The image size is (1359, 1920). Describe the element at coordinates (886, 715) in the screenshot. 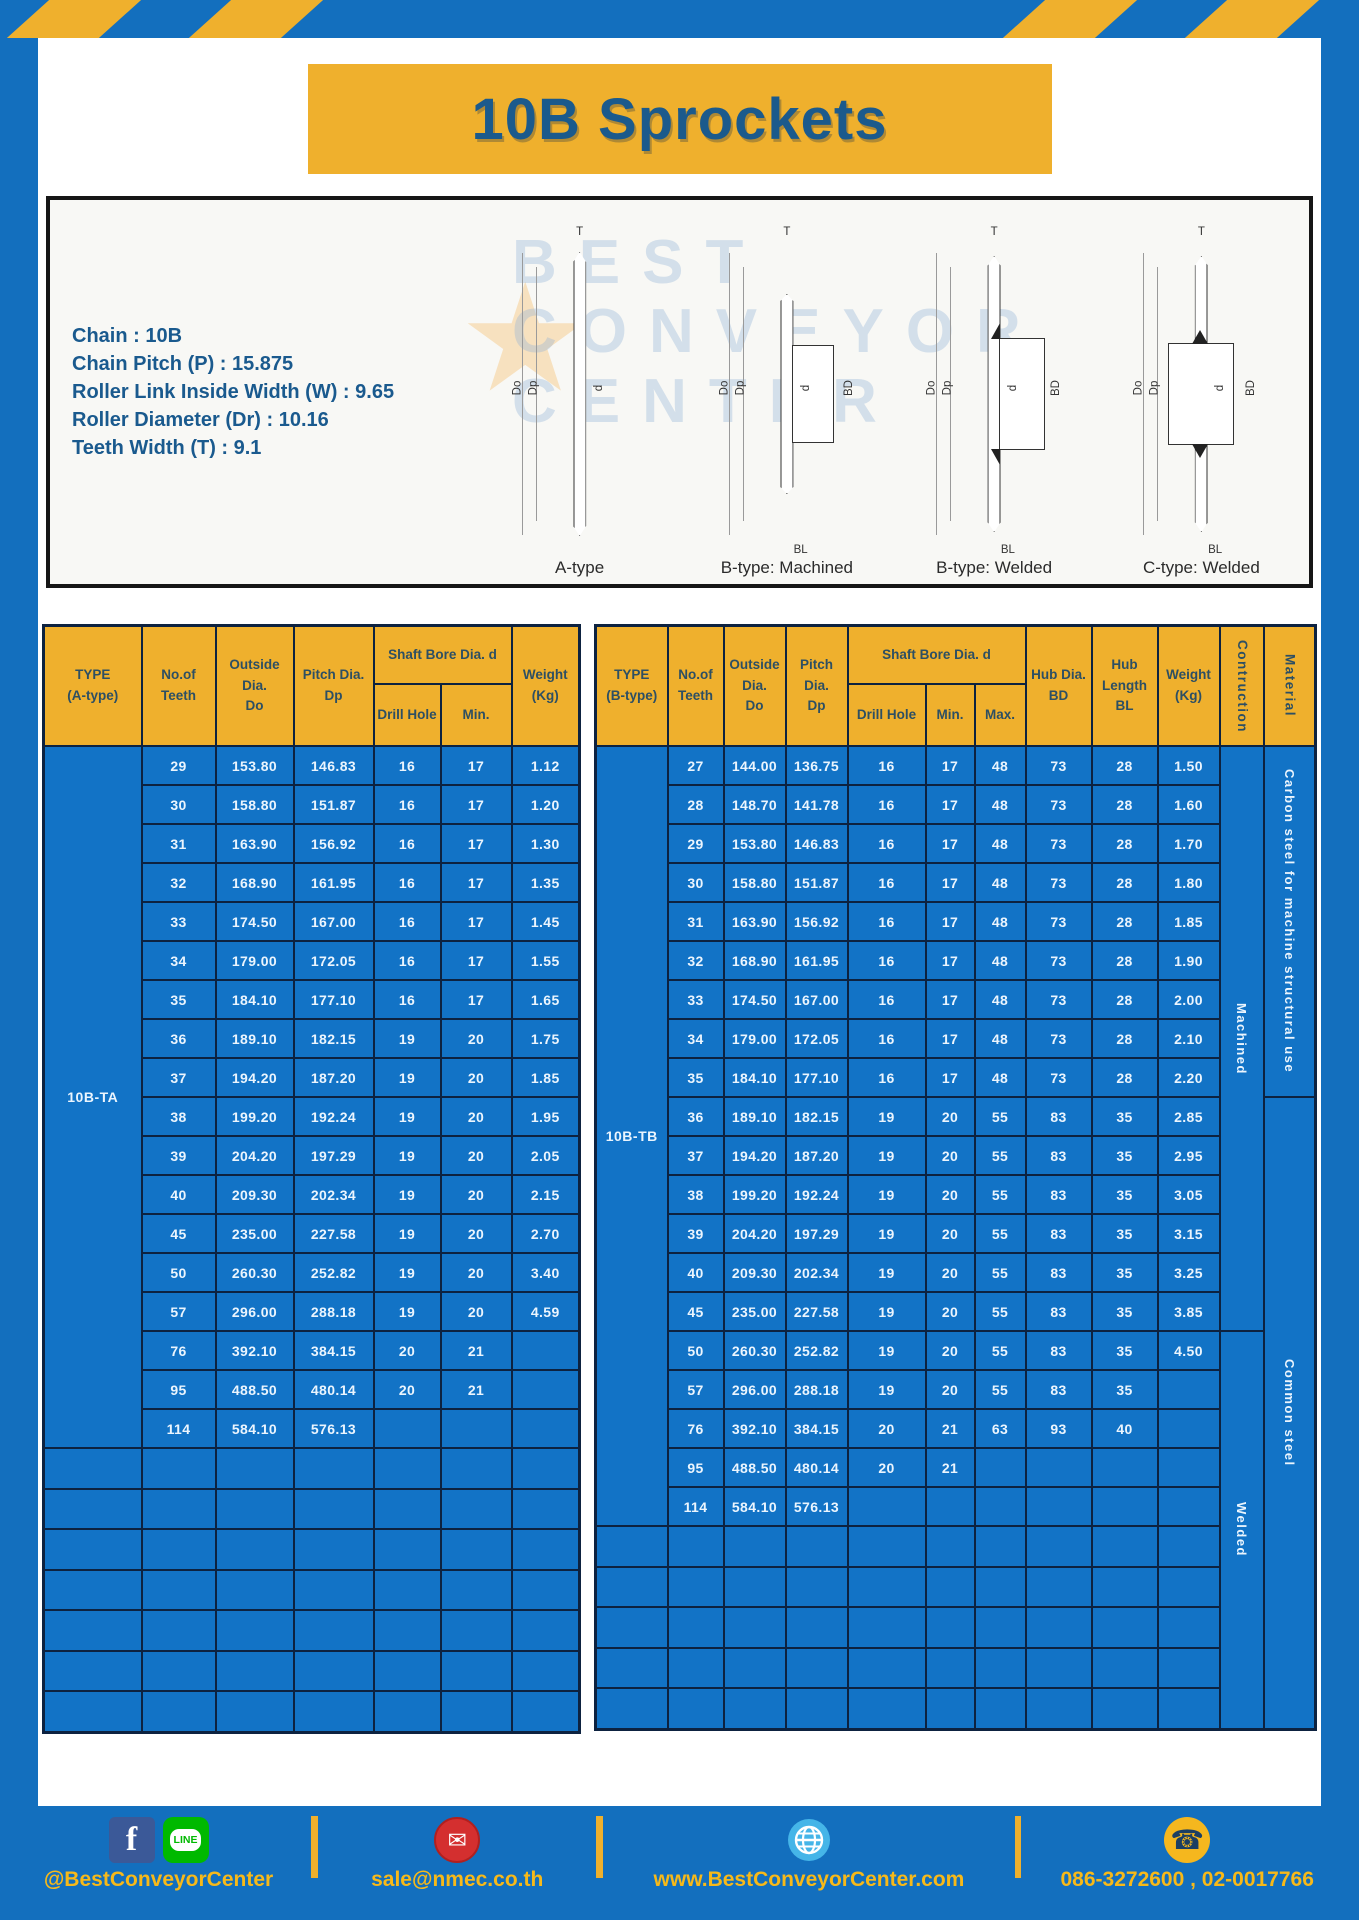

I see `column-subheader: Drill Hole` at that location.